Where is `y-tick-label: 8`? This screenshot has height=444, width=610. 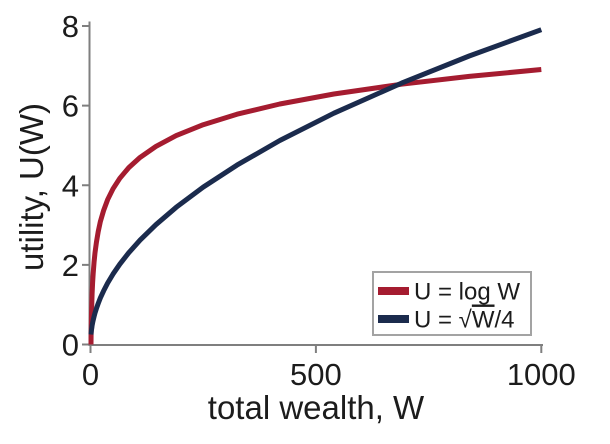 y-tick-label: 8 is located at coordinates (70, 26).